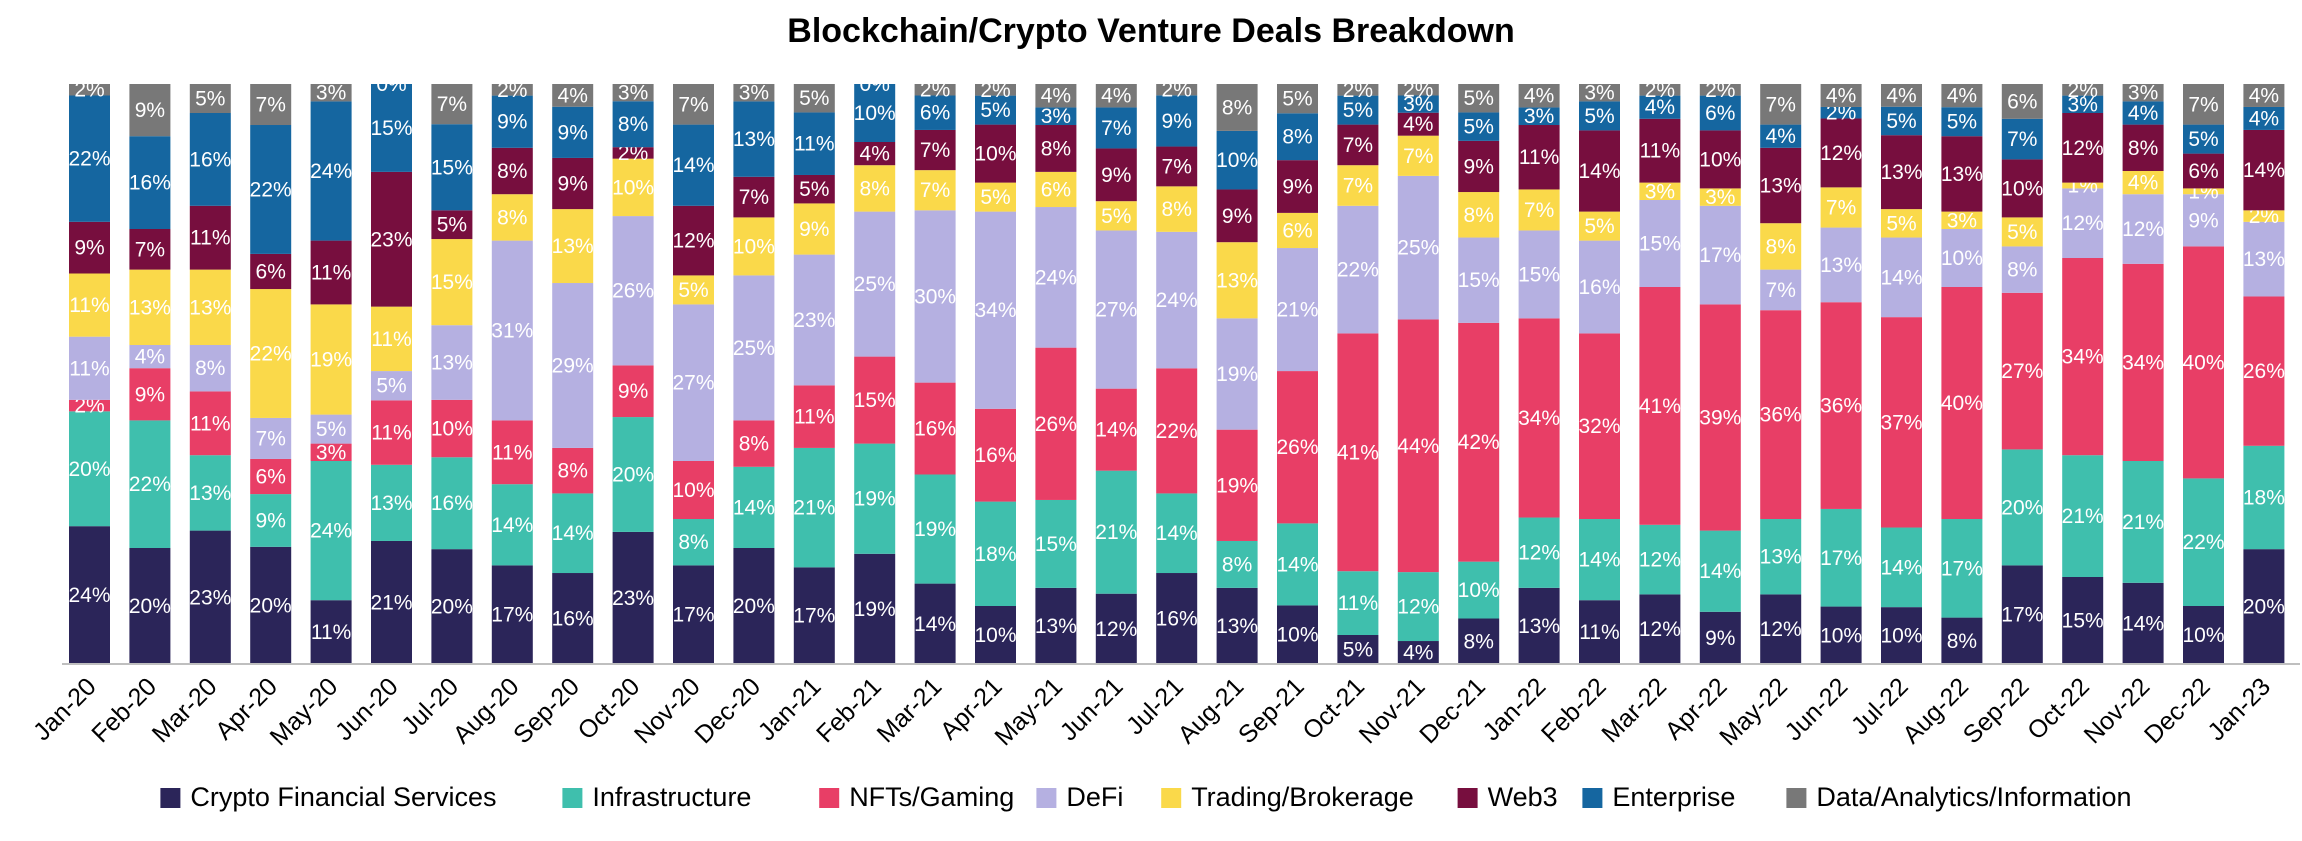 Image resolution: width=2302 pixels, height=841 pixels. What do you see at coordinates (910, 710) in the screenshot?
I see `x-tick-label: Mar-21` at bounding box center [910, 710].